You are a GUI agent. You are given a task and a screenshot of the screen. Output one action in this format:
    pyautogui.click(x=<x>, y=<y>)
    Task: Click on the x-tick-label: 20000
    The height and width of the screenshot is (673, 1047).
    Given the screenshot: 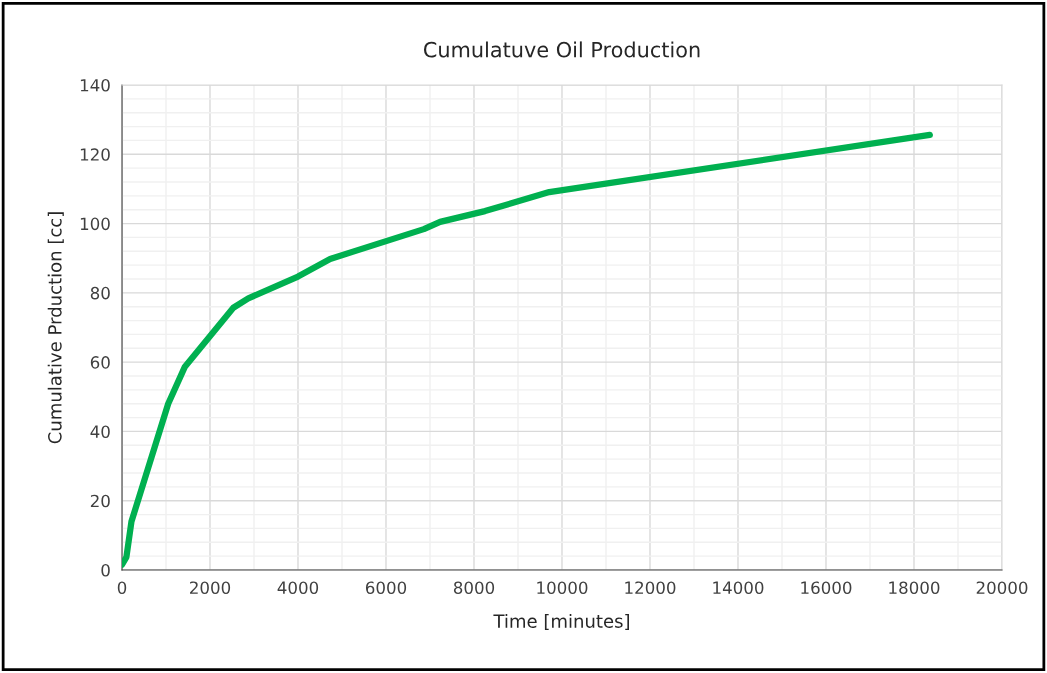 What is the action you would take?
    pyautogui.click(x=1002, y=588)
    